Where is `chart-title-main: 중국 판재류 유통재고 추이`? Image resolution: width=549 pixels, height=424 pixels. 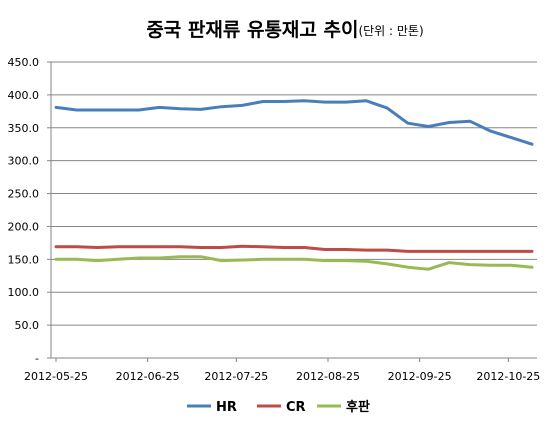 chart-title-main: 중국 판재류 유통재고 추이 is located at coordinates (252, 30).